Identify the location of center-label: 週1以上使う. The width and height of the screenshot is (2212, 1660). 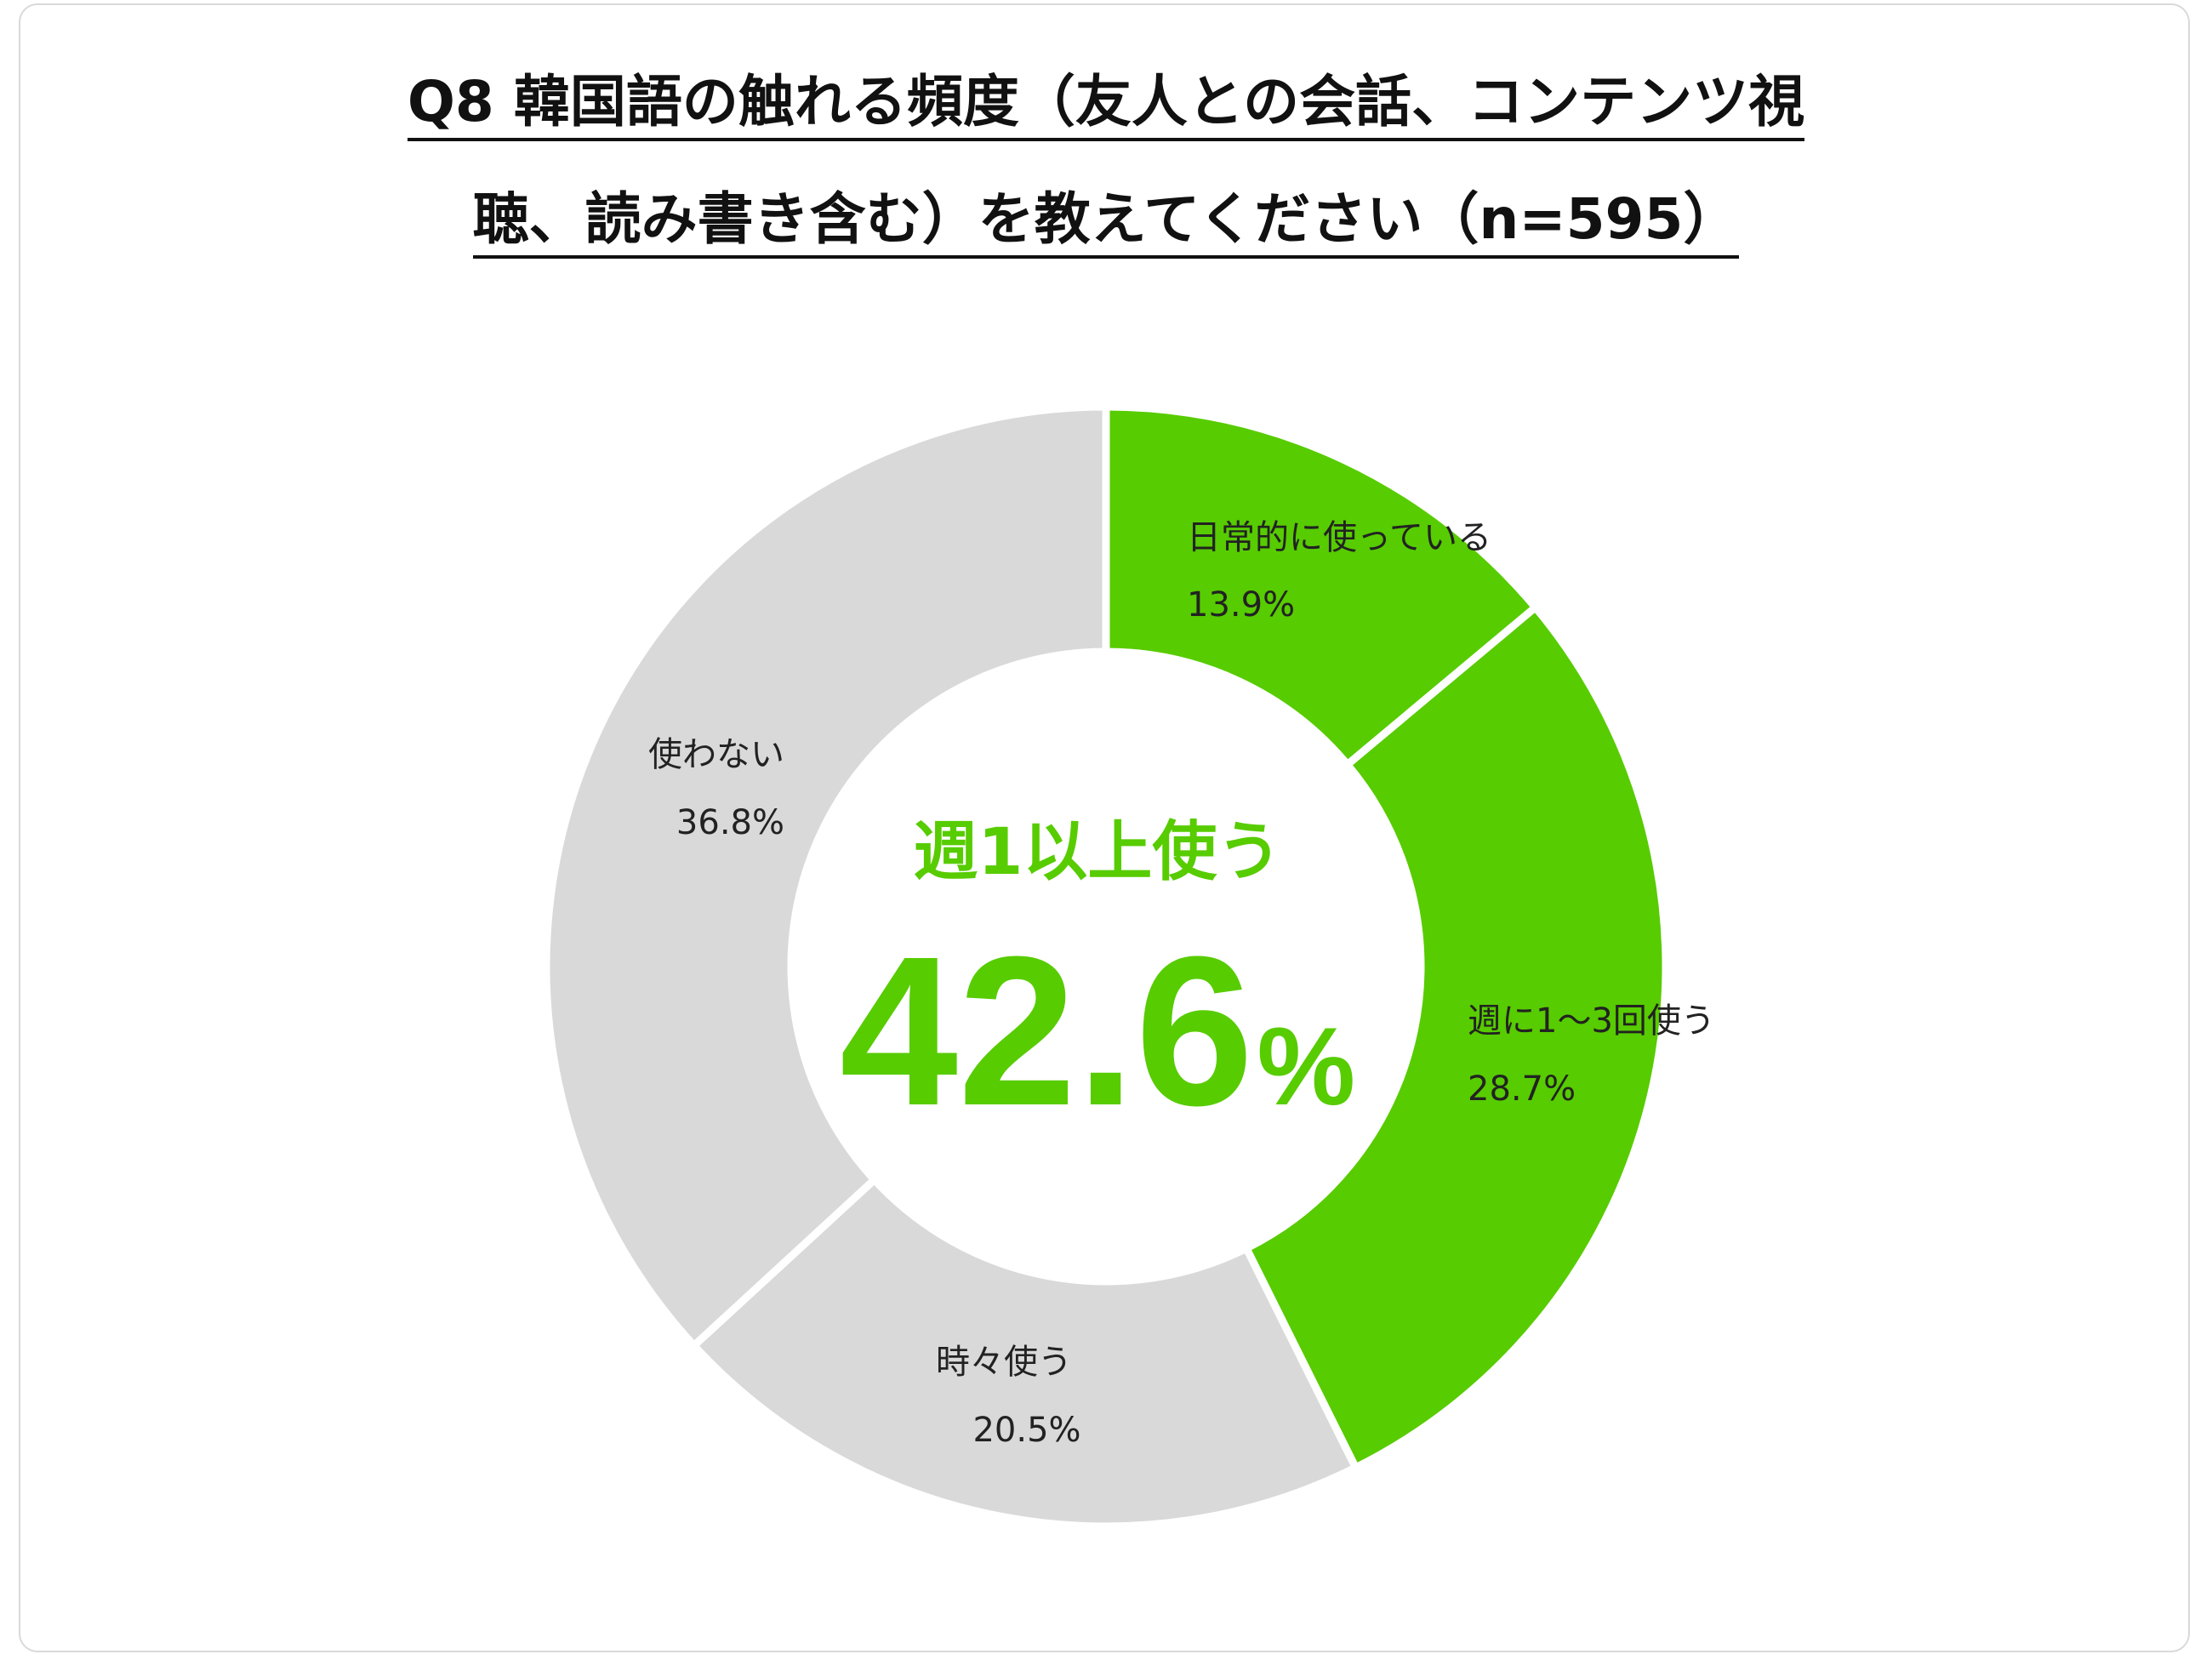
(1098, 851).